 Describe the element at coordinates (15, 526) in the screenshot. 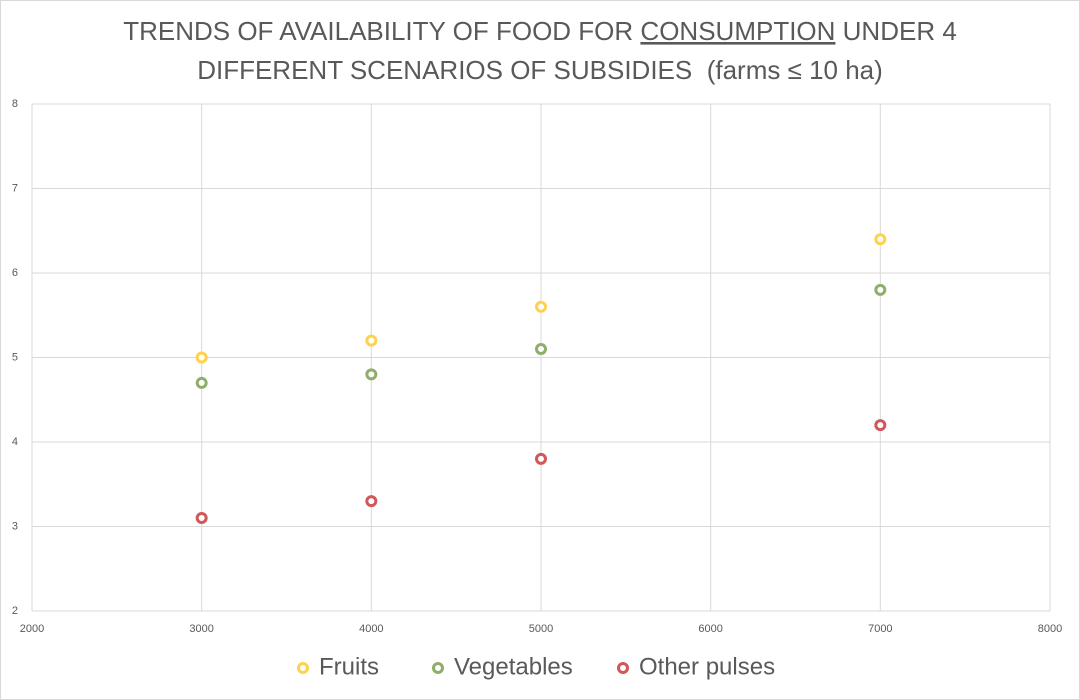

I see `y-tick-label: 3` at that location.